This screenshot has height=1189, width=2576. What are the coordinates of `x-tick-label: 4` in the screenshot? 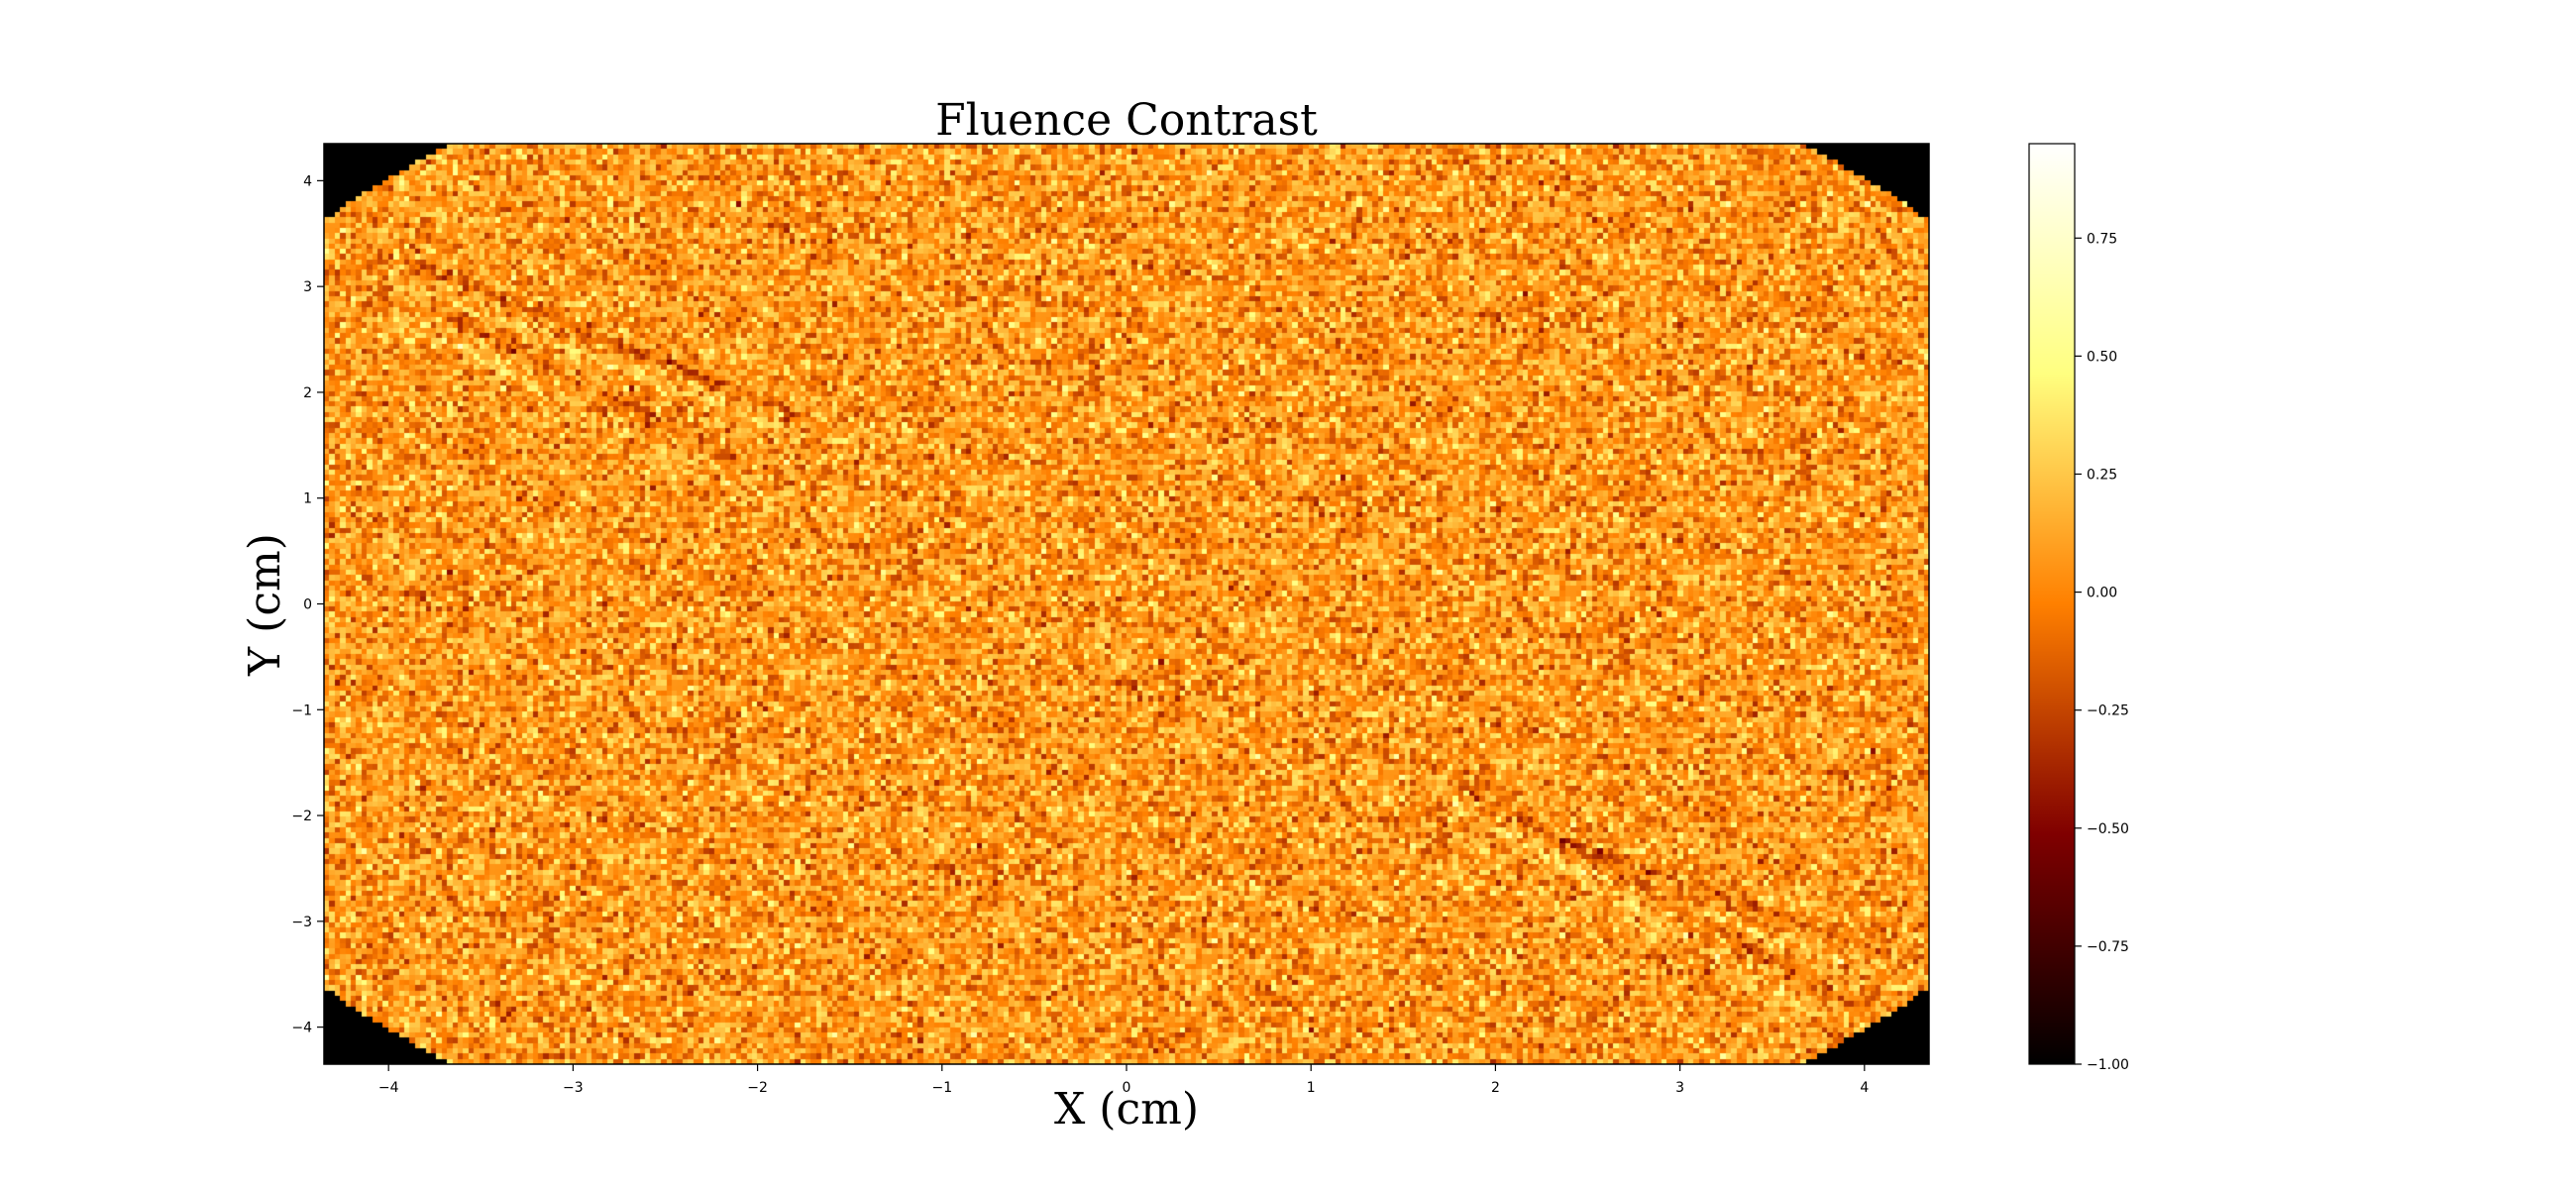 It's located at (1865, 1088).